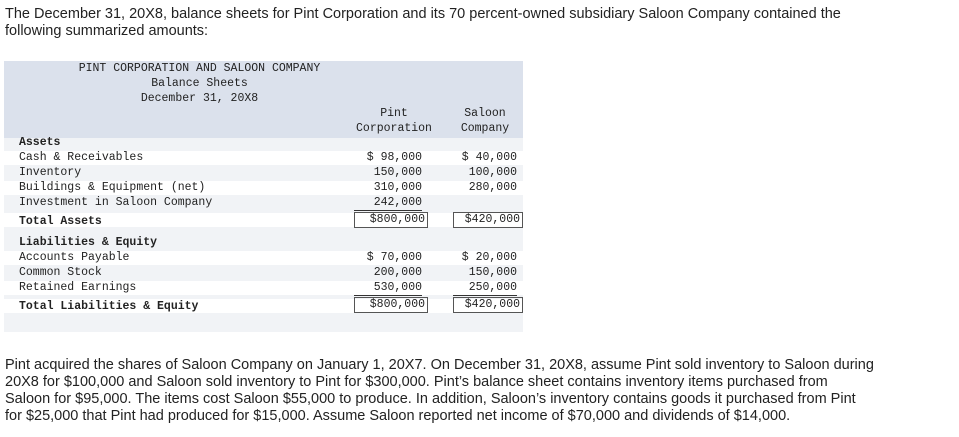 The height and width of the screenshot is (437, 959). Describe the element at coordinates (492, 272) in the screenshot. I see `cell-saloon: 150,000` at that location.